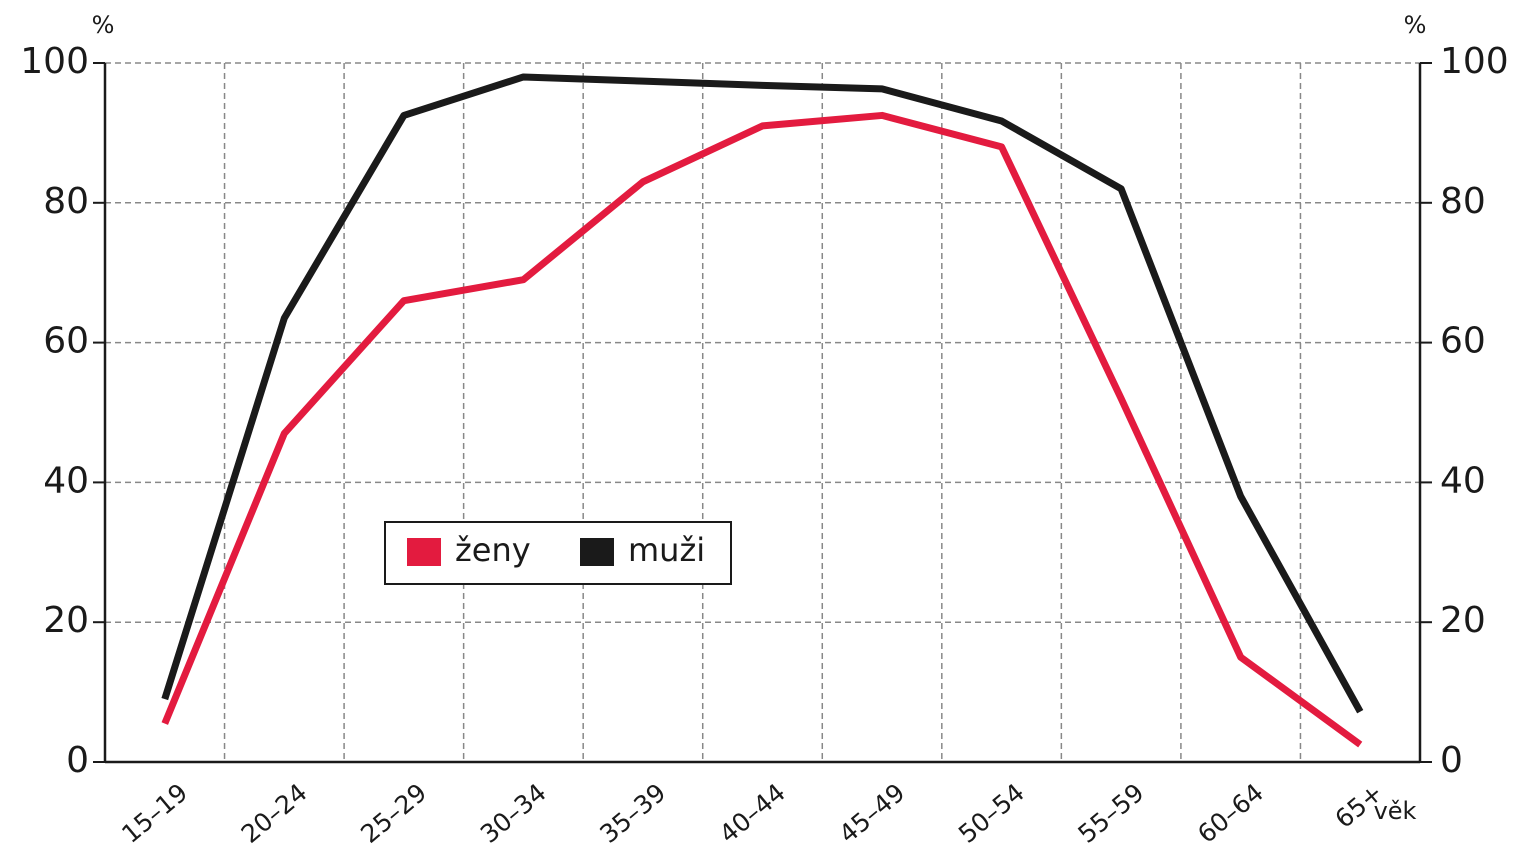  I want to click on legend-label: muži, so click(666, 550).